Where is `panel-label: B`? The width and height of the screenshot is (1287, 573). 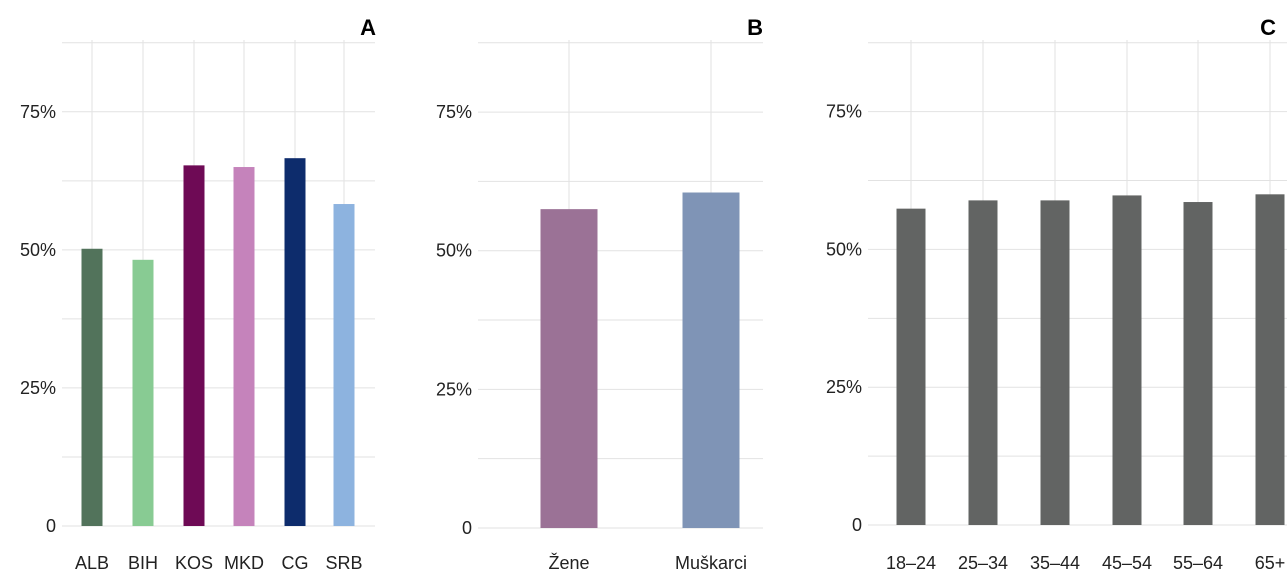 panel-label: B is located at coordinates (755, 27).